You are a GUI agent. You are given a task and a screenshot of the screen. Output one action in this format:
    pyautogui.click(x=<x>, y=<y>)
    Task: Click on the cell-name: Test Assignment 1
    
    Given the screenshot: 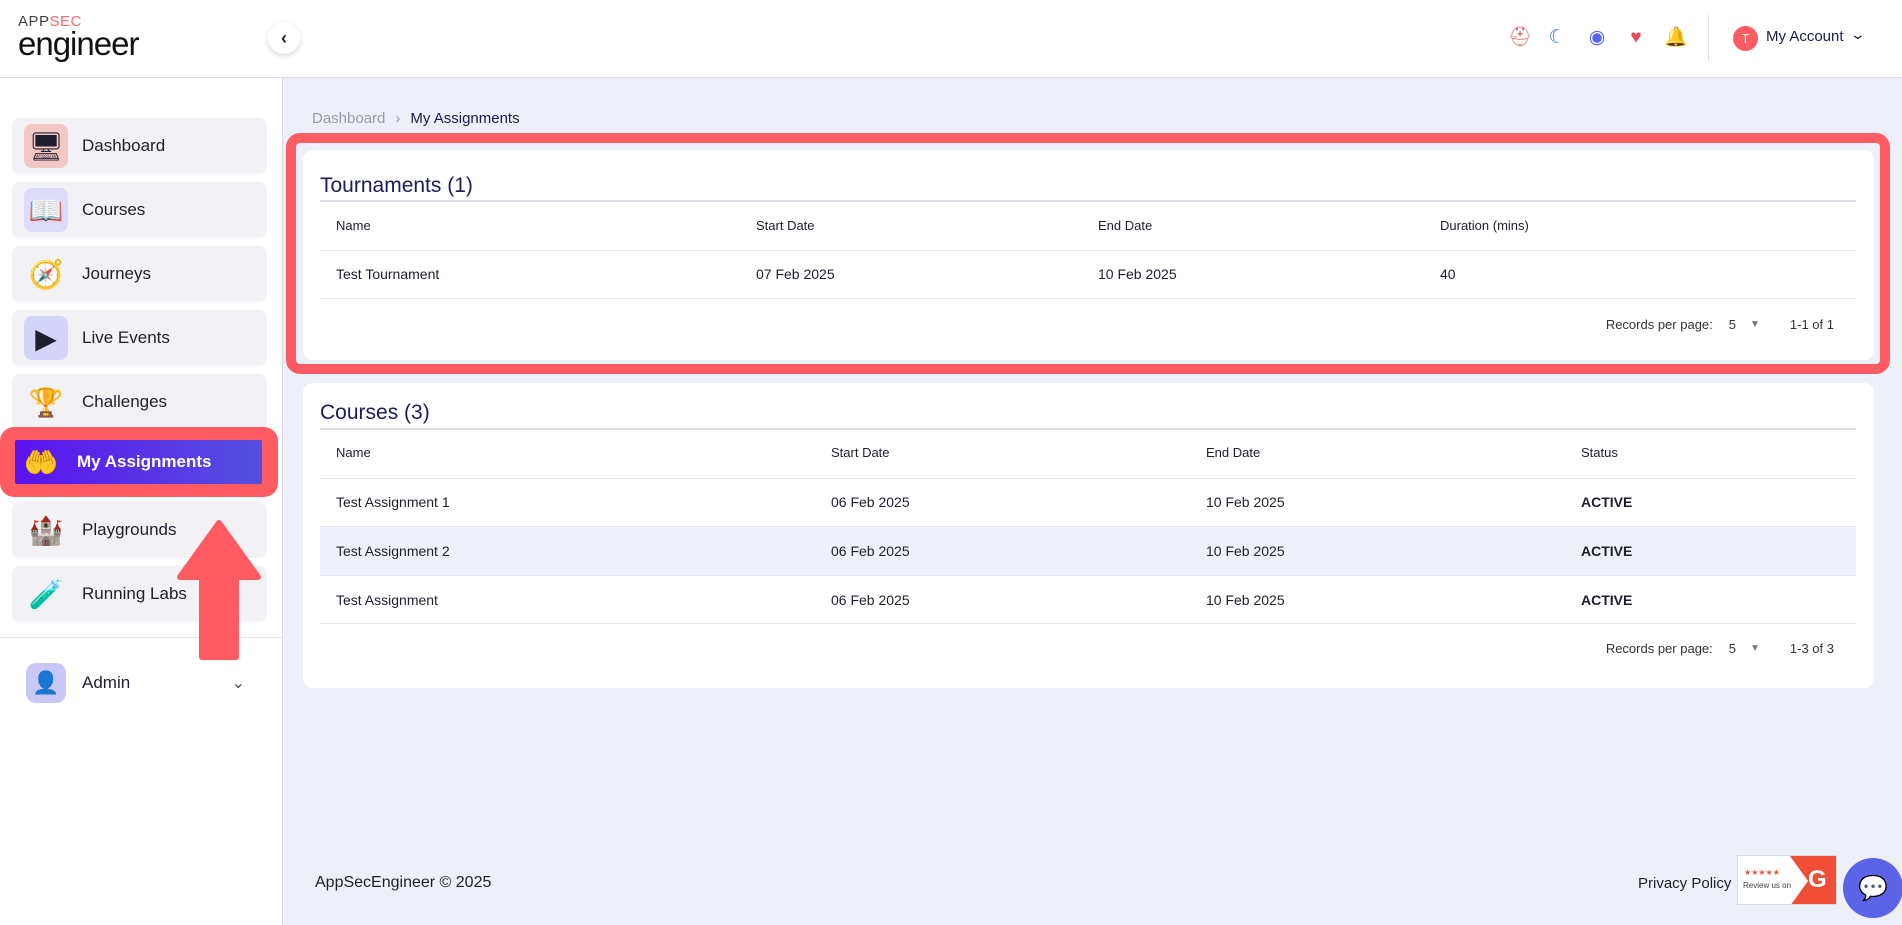 What is the action you would take?
    pyautogui.click(x=393, y=502)
    